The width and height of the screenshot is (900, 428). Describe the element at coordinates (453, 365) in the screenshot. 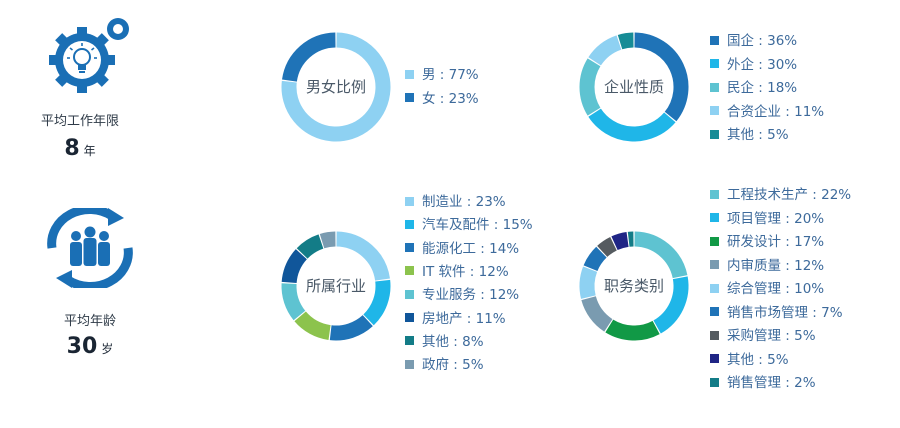

I see `legend-label: 政府 : 5%` at that location.